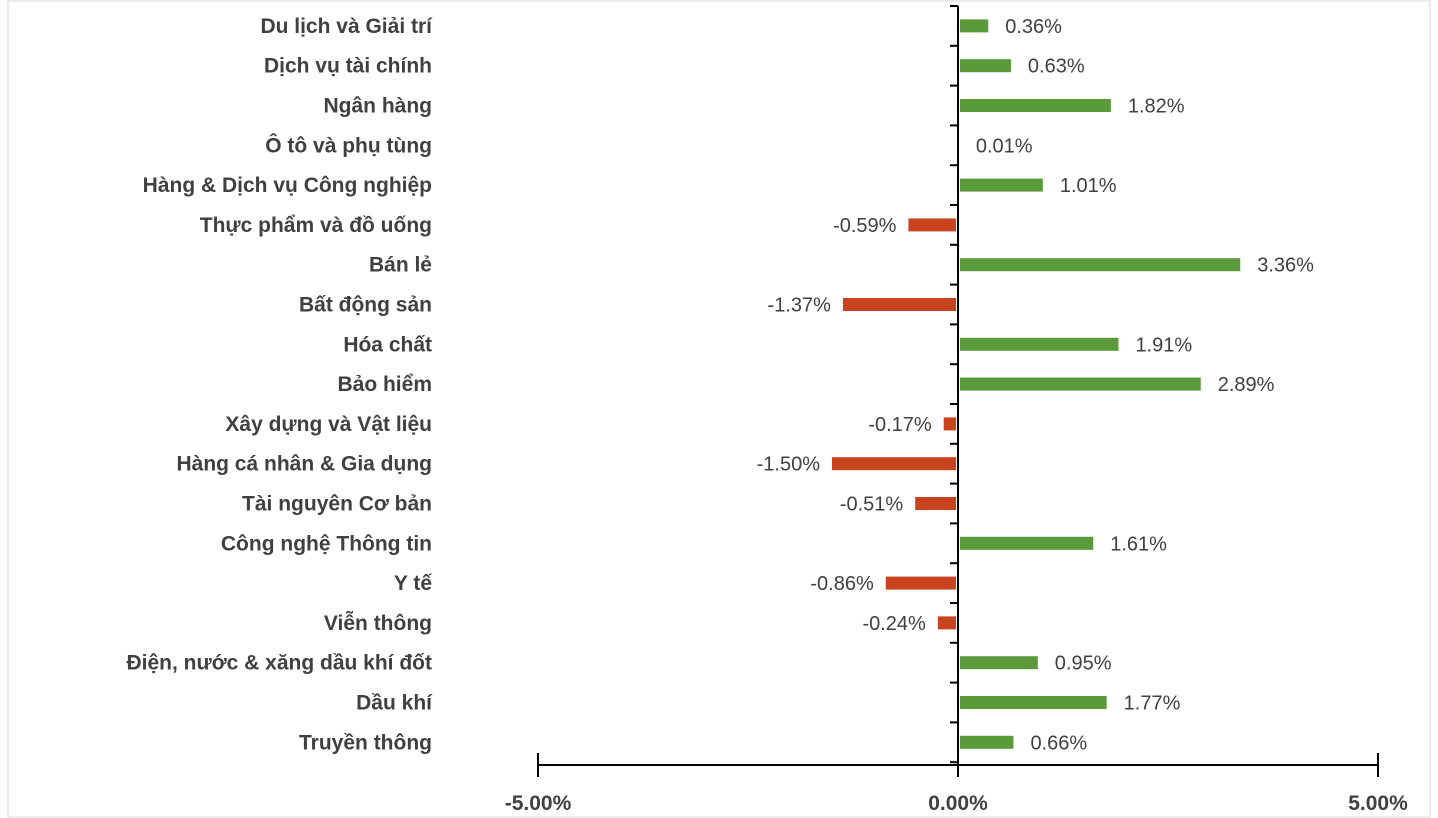  Describe the element at coordinates (365, 742) in the screenshot. I see `category-label: Truyền thông` at that location.